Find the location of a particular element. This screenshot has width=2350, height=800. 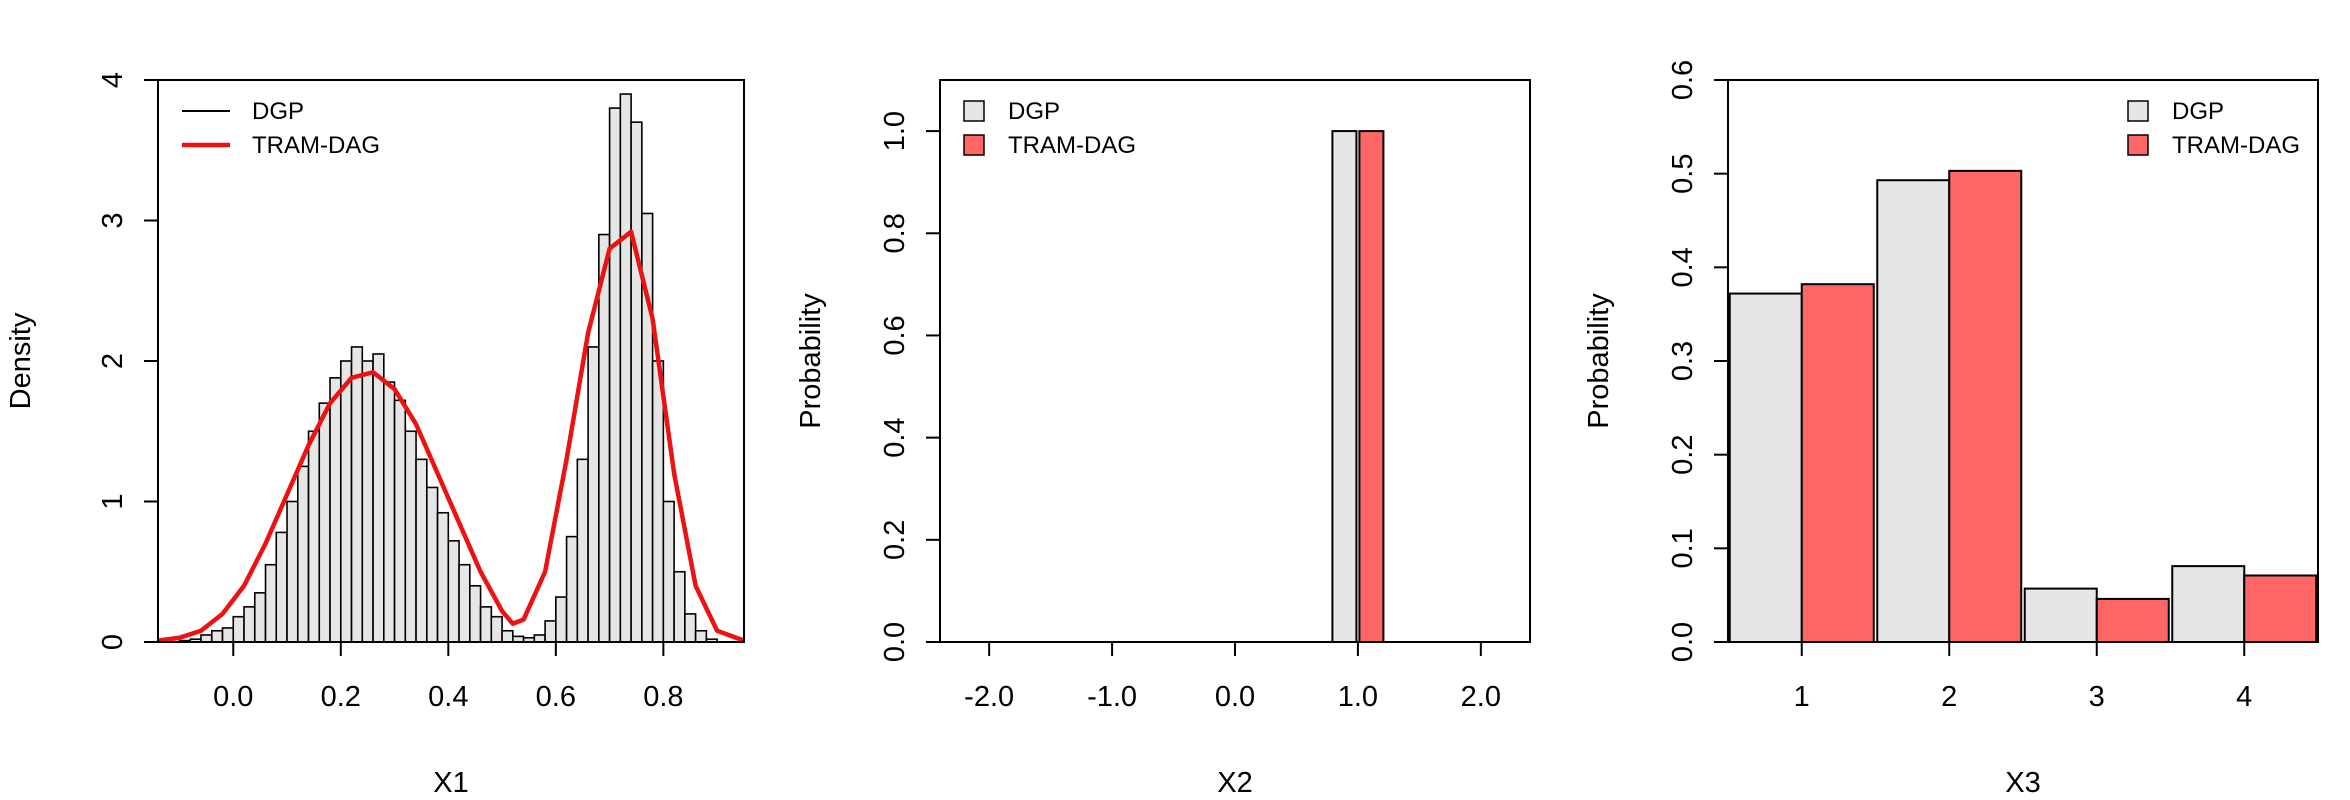

x-axis-title: X2 is located at coordinates (1234, 783).